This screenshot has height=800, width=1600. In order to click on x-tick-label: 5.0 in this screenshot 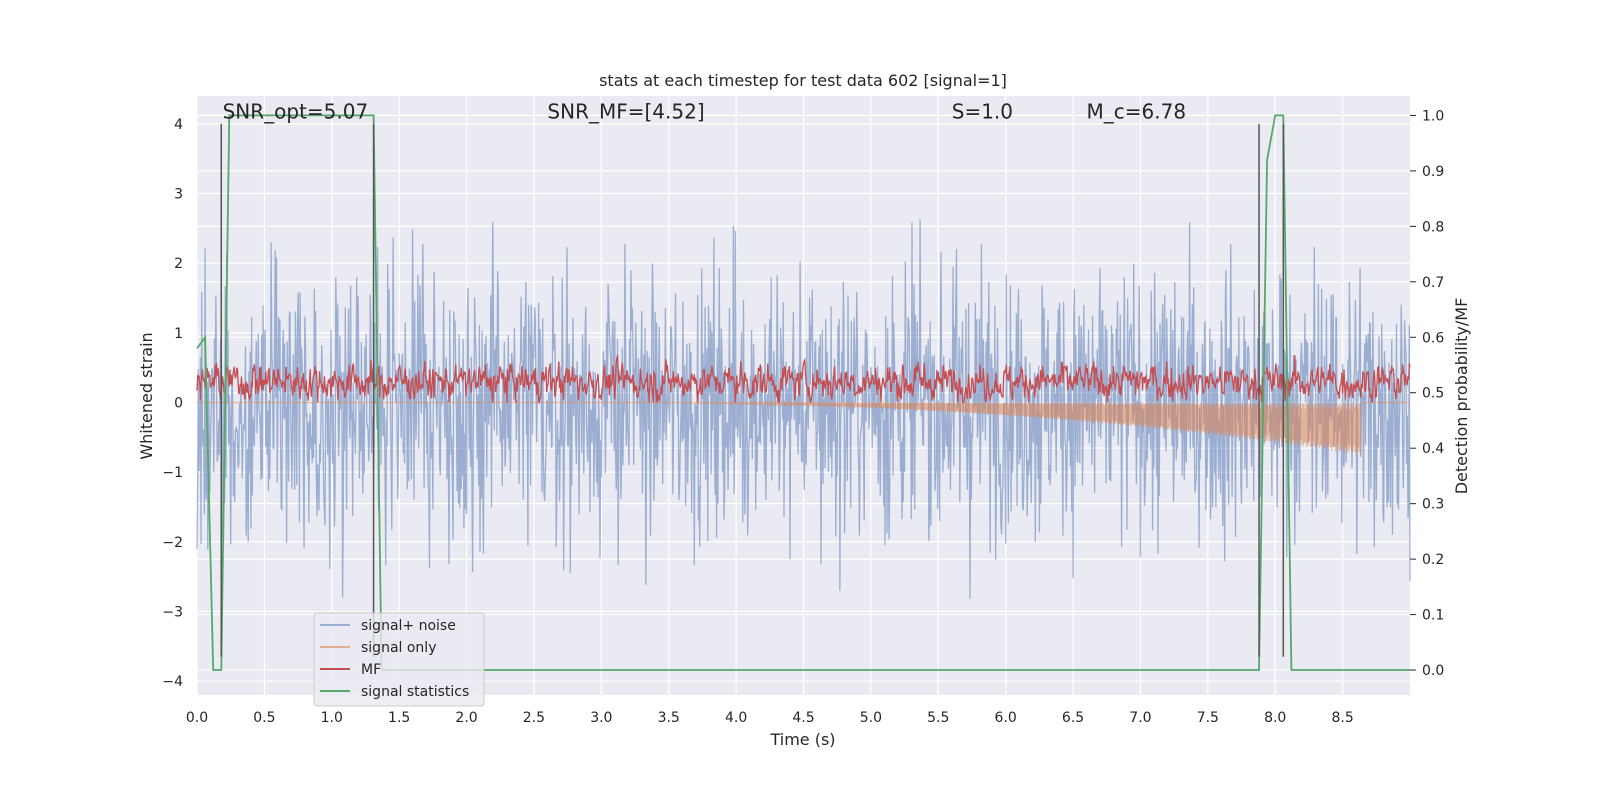, I will do `click(871, 718)`.